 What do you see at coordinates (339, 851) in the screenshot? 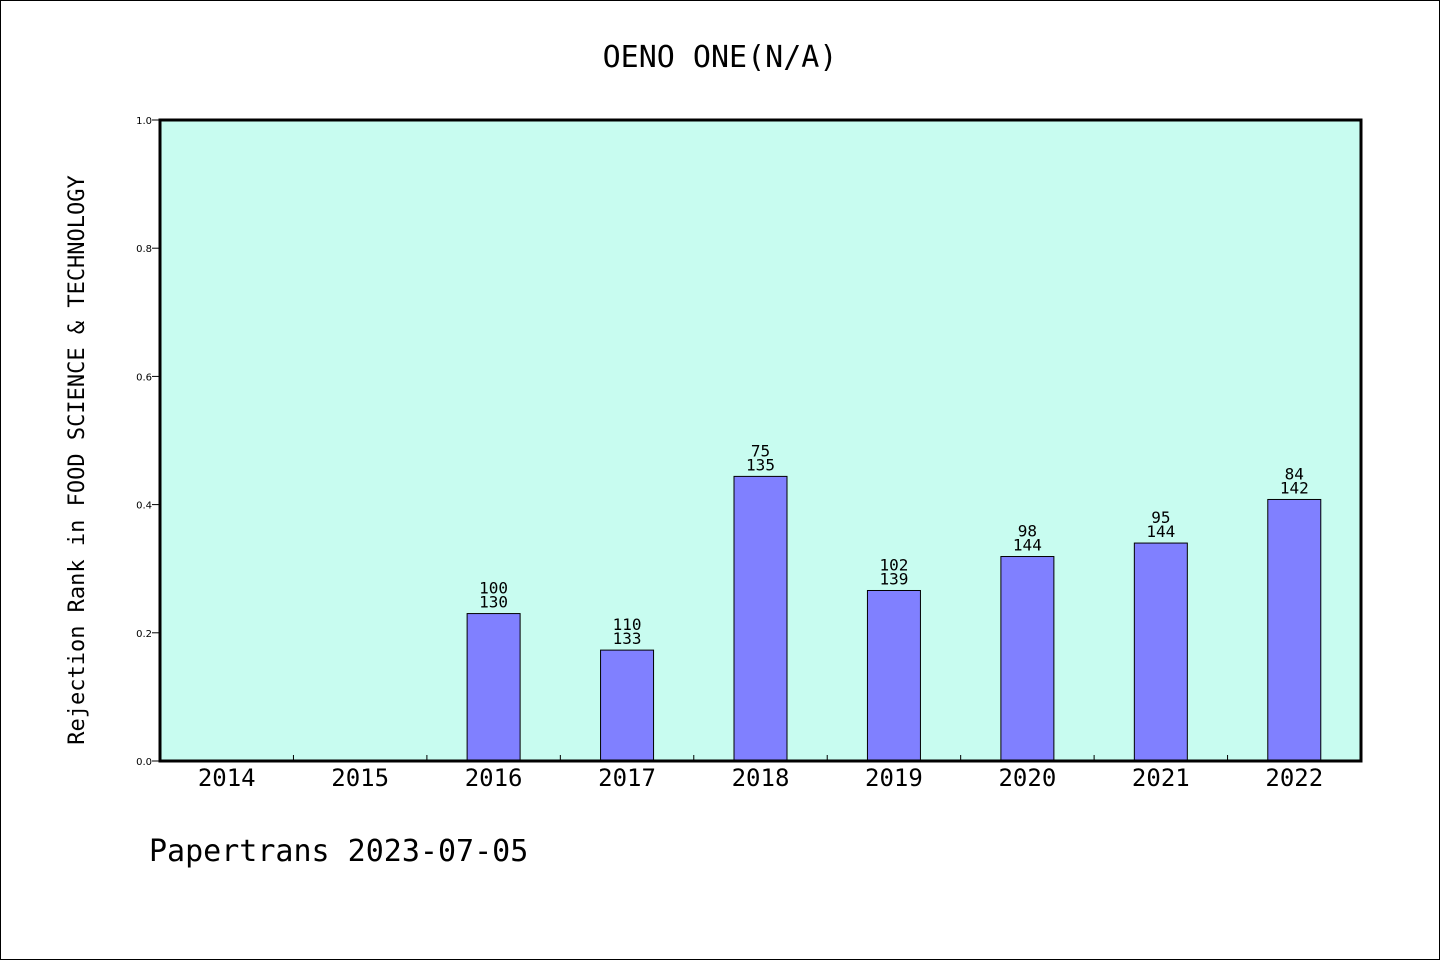
I see `footer-credit: Papertrans 2023-07-05` at bounding box center [339, 851].